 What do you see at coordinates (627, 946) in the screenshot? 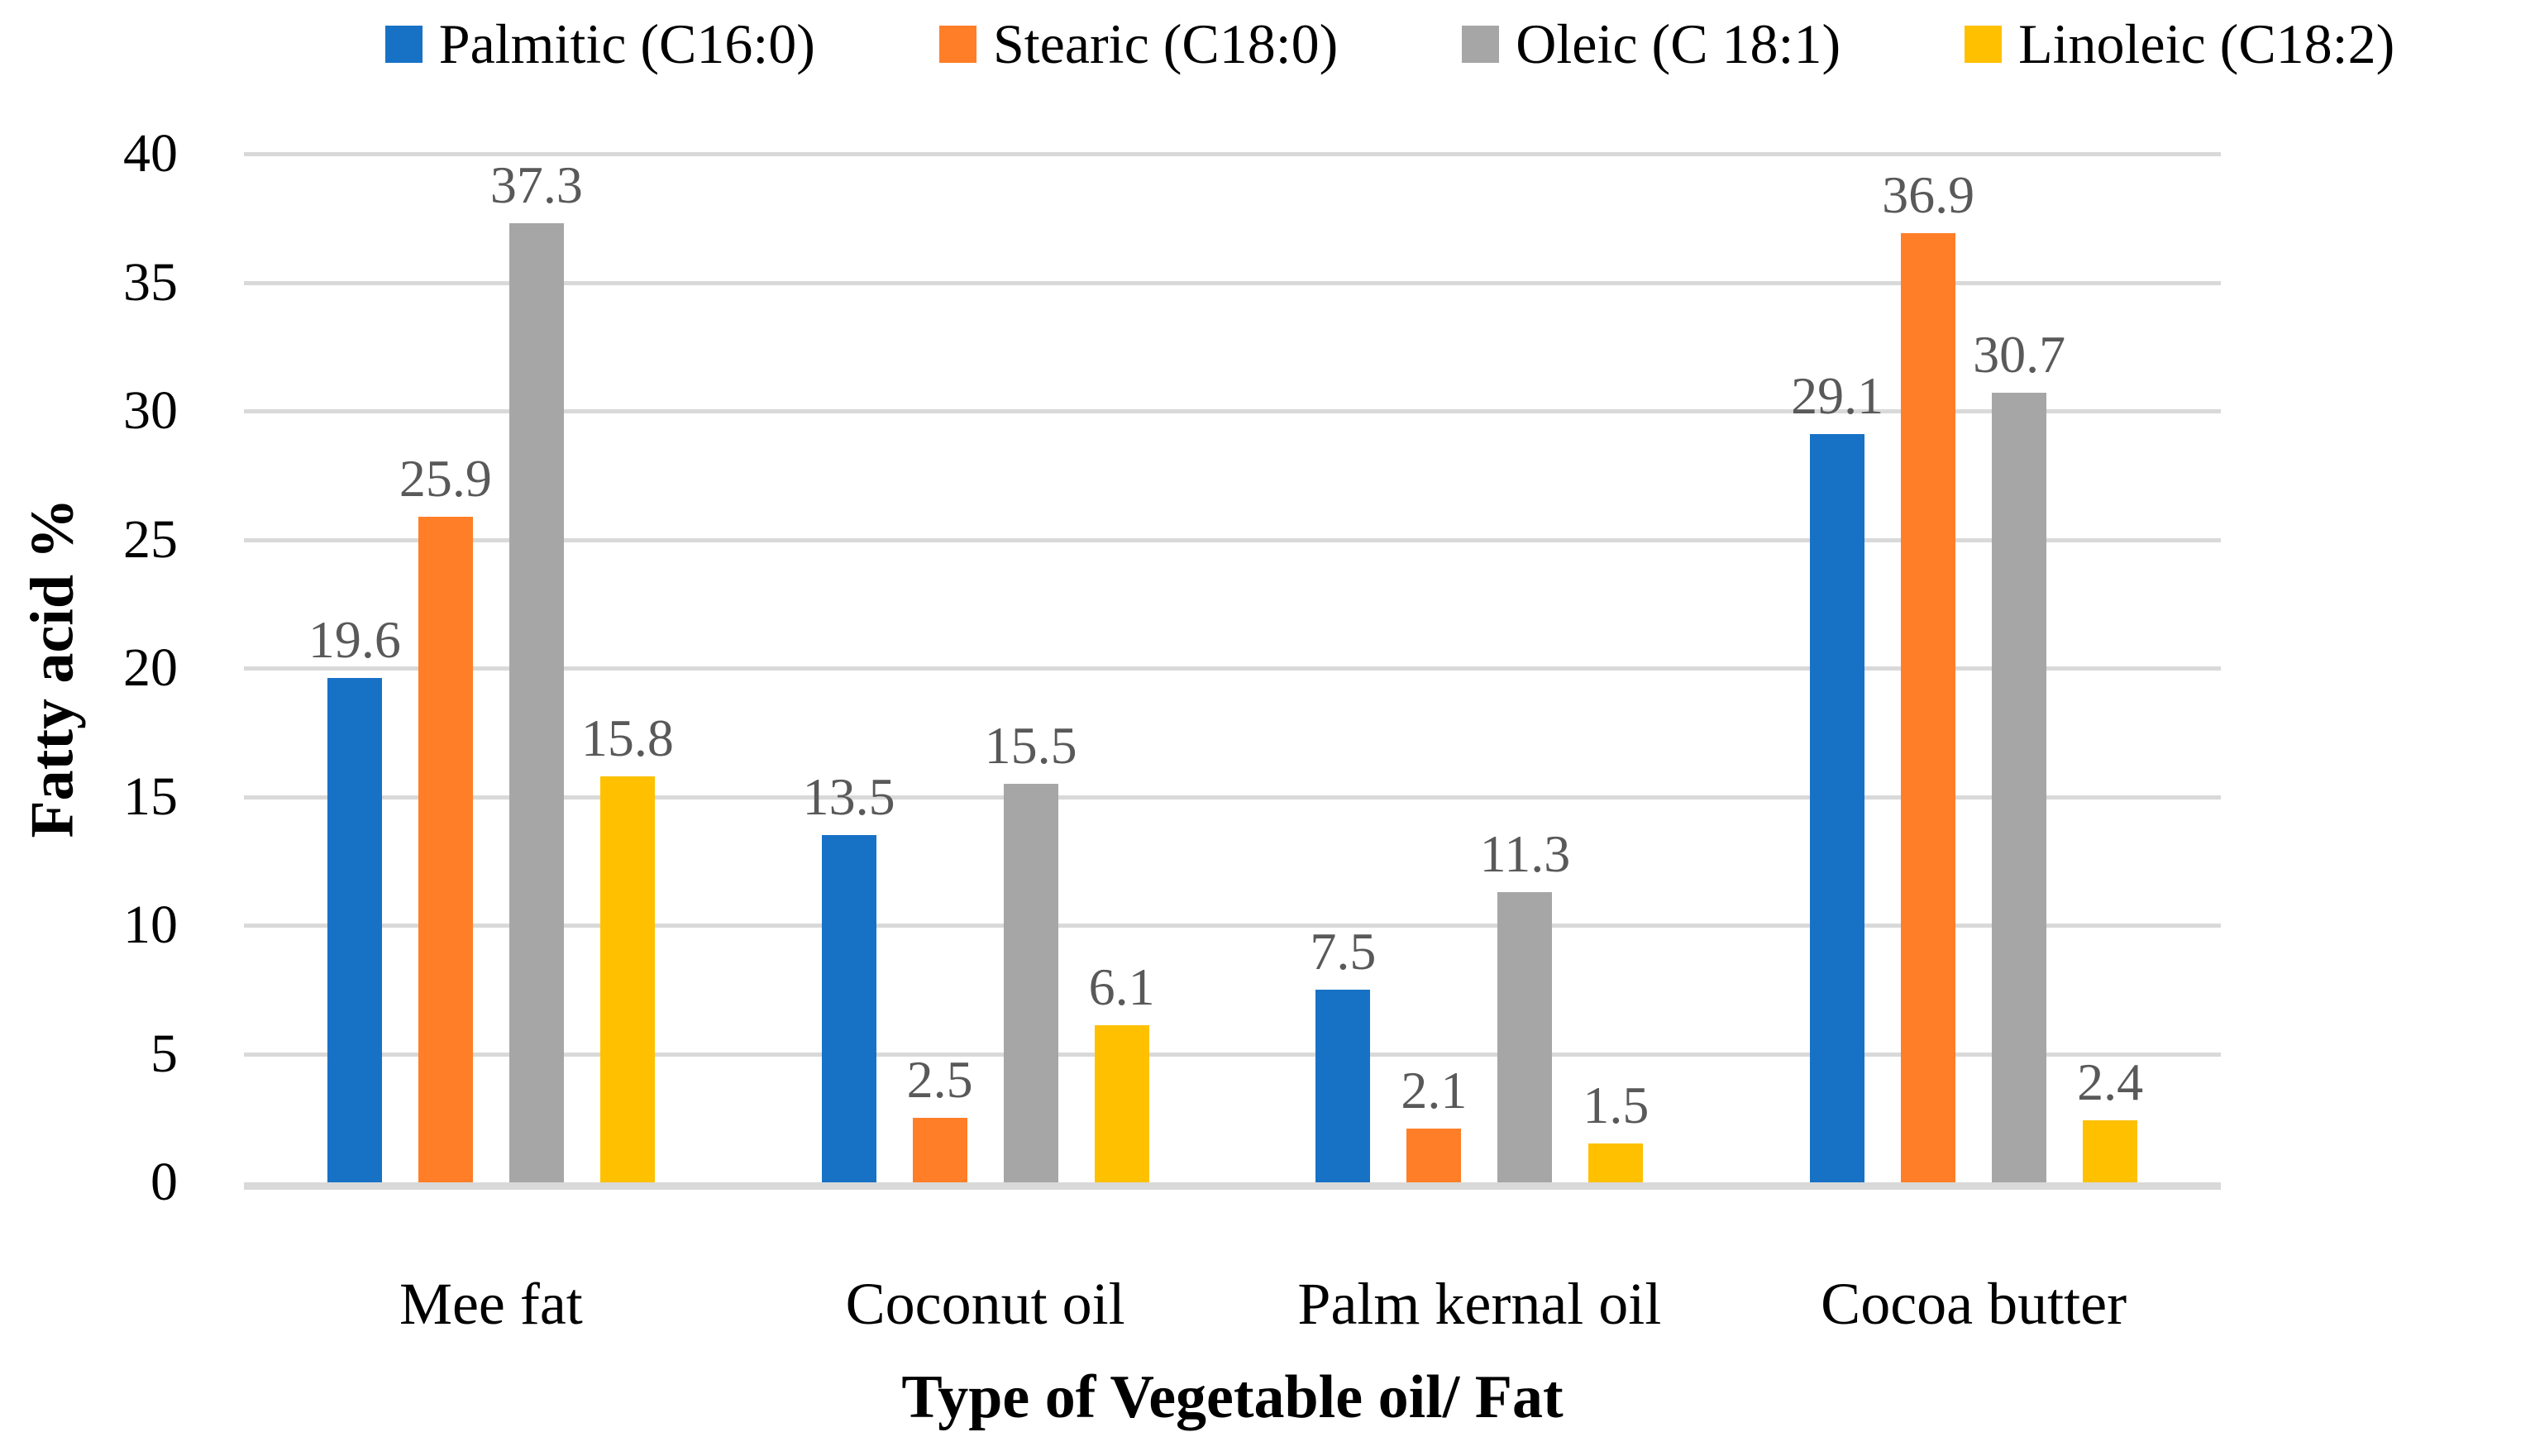
I see `bar-linoleic-c18-2-mee-fat: 15.8` at bounding box center [627, 946].